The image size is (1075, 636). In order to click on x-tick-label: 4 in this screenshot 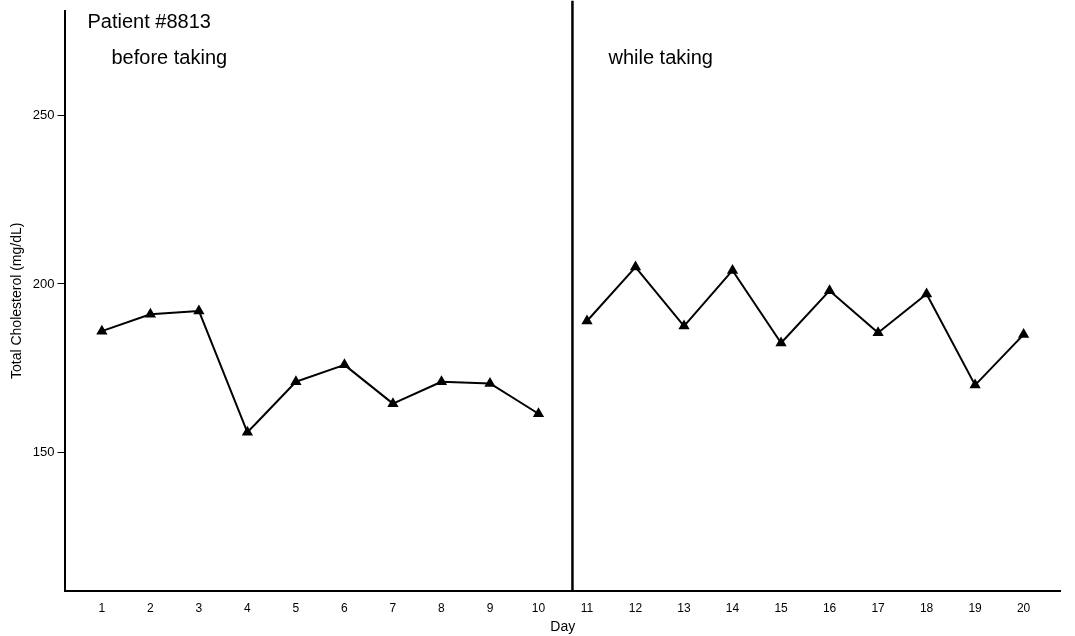, I will do `click(248, 608)`.